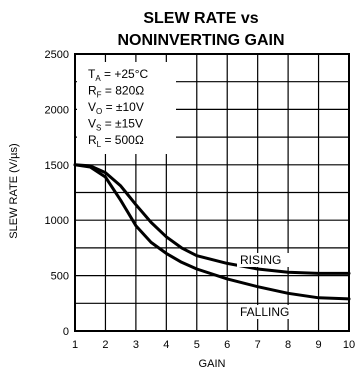  I want to click on y-tick-label-5: 2500, so click(57, 55).